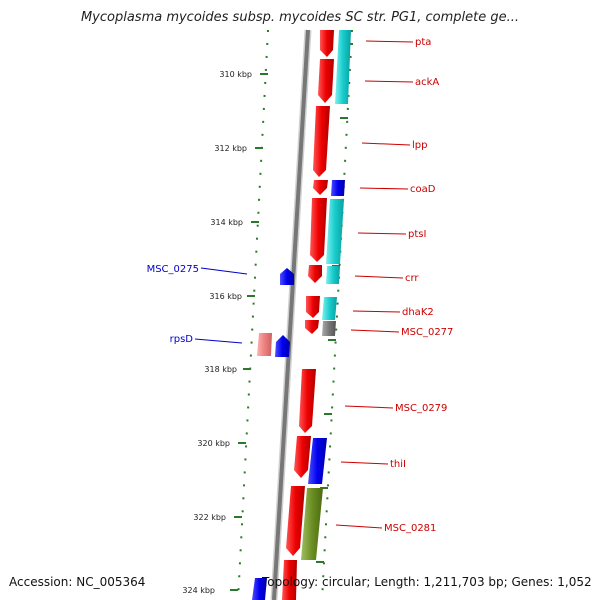 This screenshot has height=600, width=600. Describe the element at coordinates (182, 339) in the screenshot. I see `label-rpsD: rpsD` at that location.